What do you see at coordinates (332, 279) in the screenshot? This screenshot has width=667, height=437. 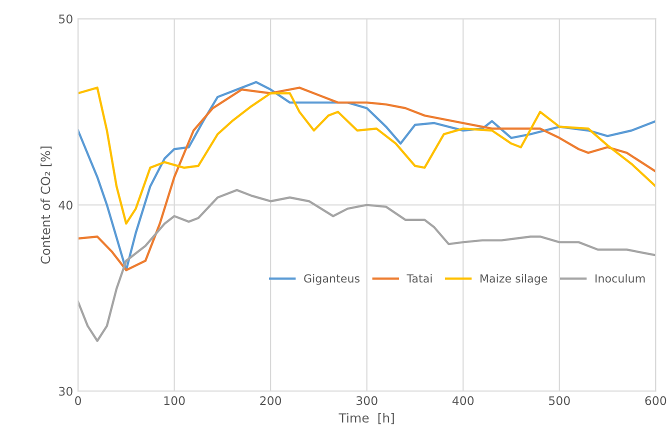 I see `legend-label: Giganteus` at bounding box center [332, 279].